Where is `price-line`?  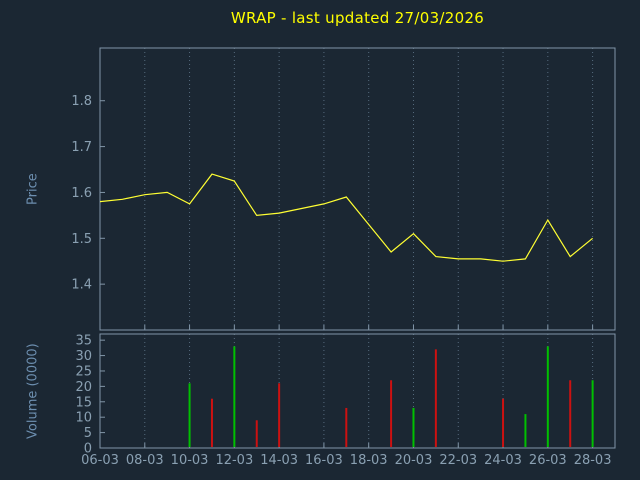
price-line is located at coordinates (346, 217).